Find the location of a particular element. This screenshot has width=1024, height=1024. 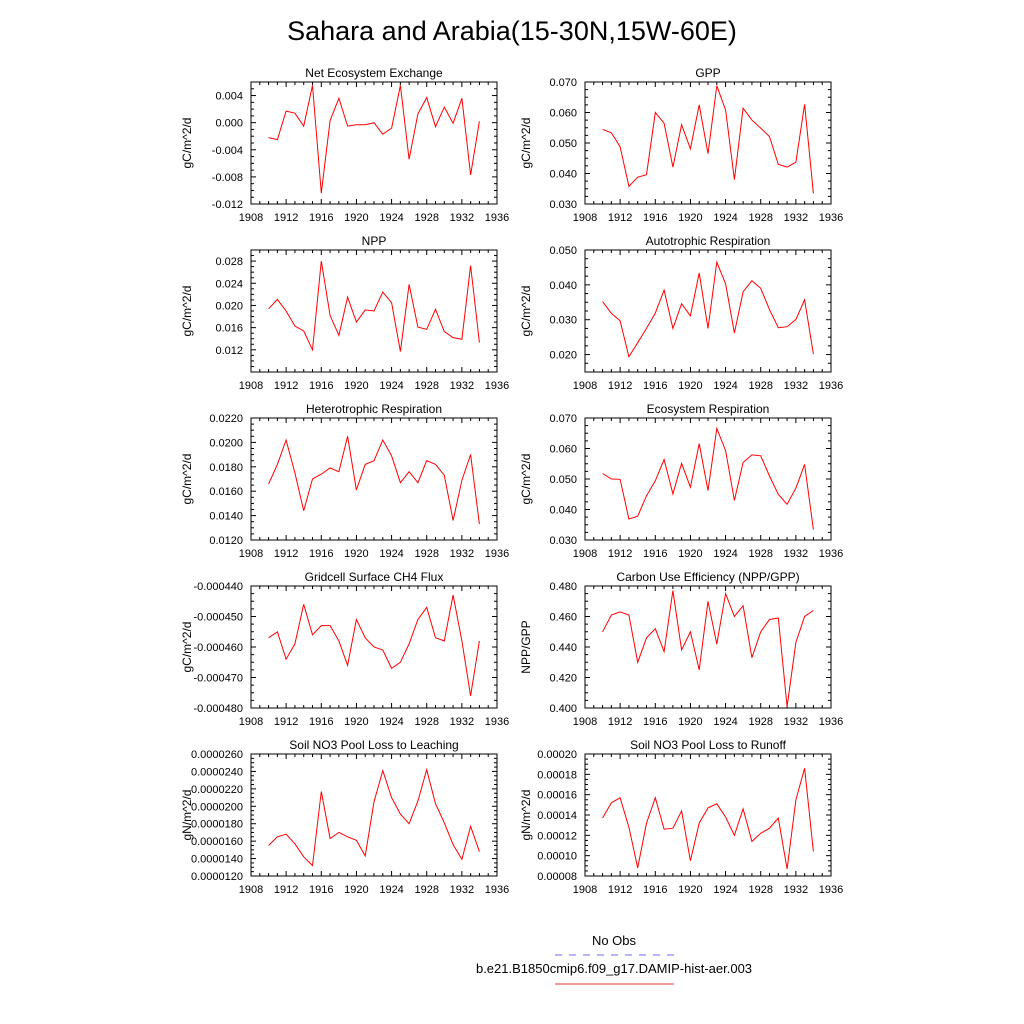

y-tick-label: -0.012 is located at coordinates (227, 205).